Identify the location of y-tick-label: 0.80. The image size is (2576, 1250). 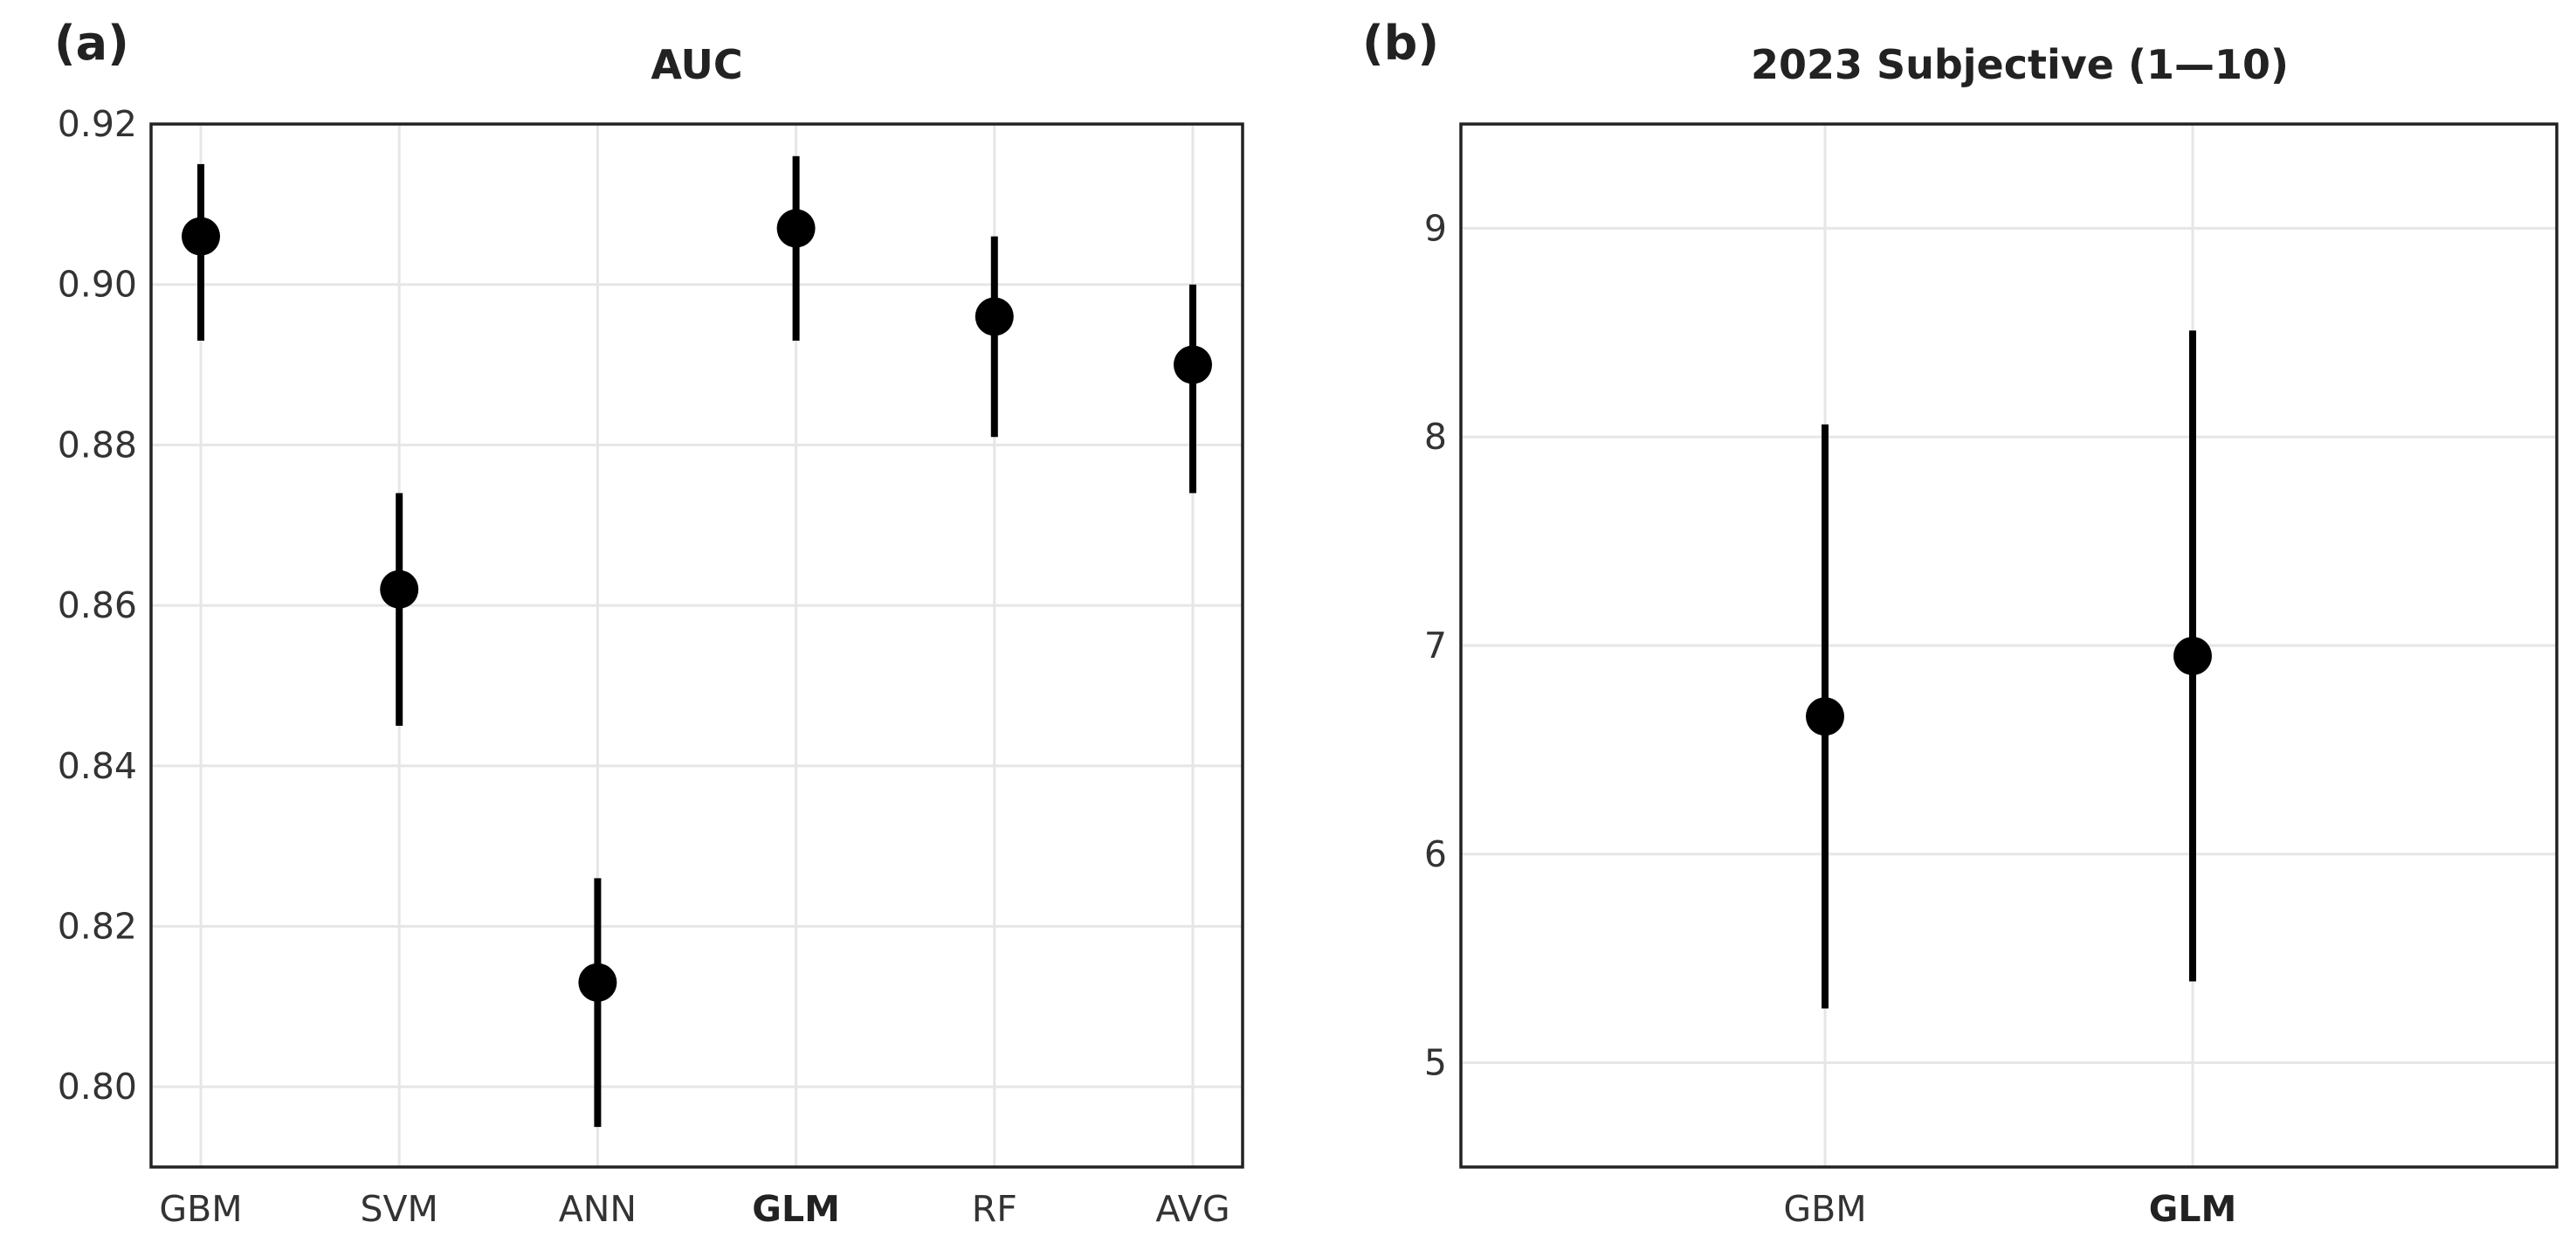
(97, 1087).